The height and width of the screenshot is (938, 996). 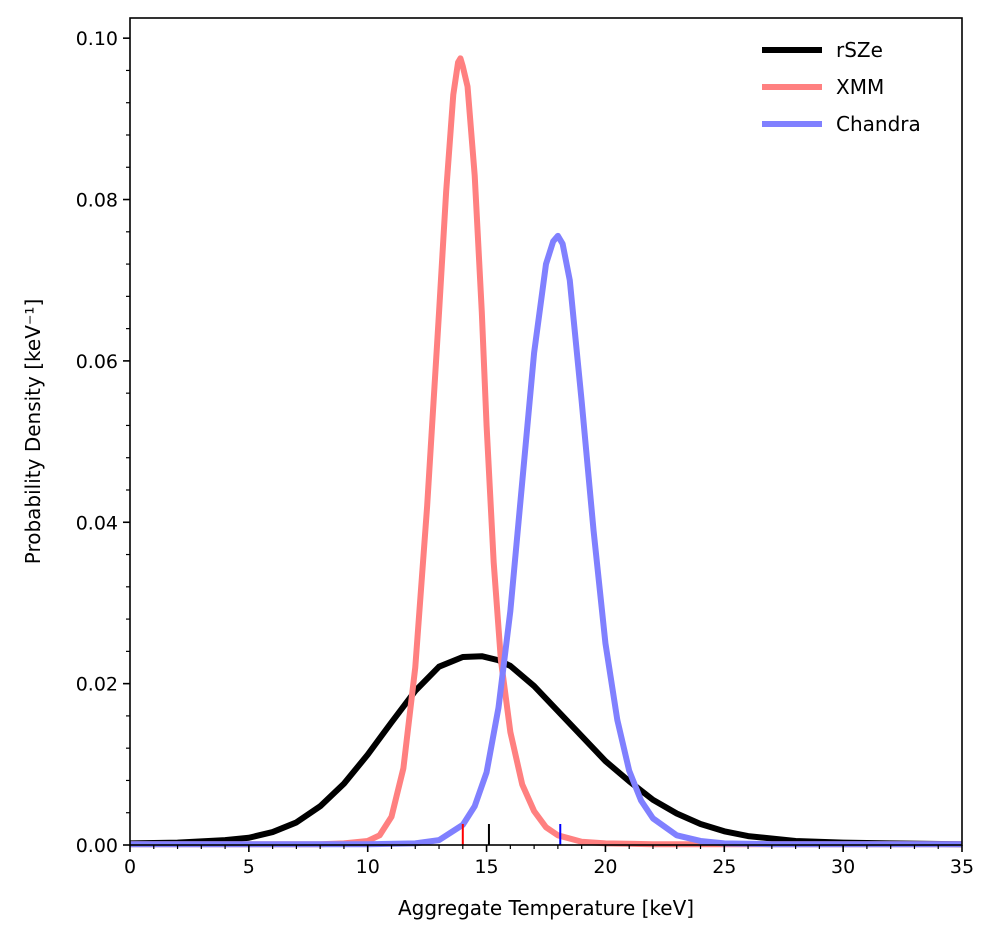 What do you see at coordinates (878, 124) in the screenshot?
I see `legend-label-chandra: Chandra` at bounding box center [878, 124].